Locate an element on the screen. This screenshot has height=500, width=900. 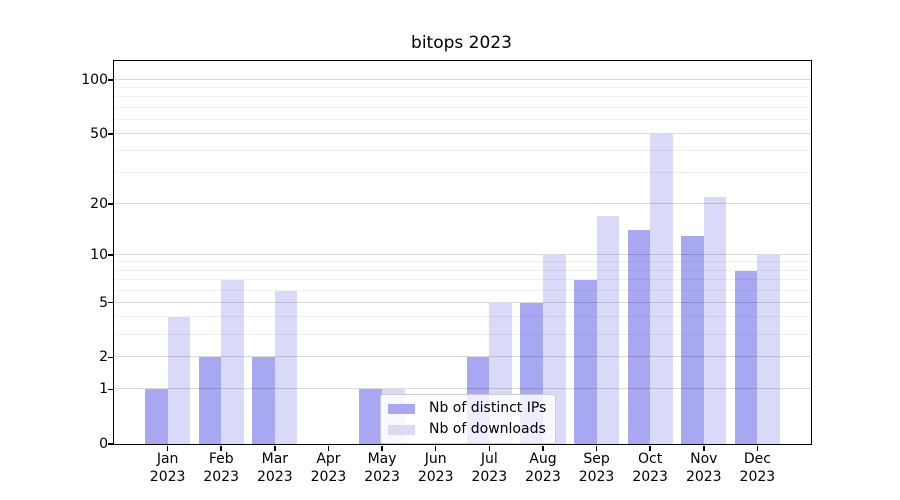
y-tick-label: 5 is located at coordinates (103, 302).